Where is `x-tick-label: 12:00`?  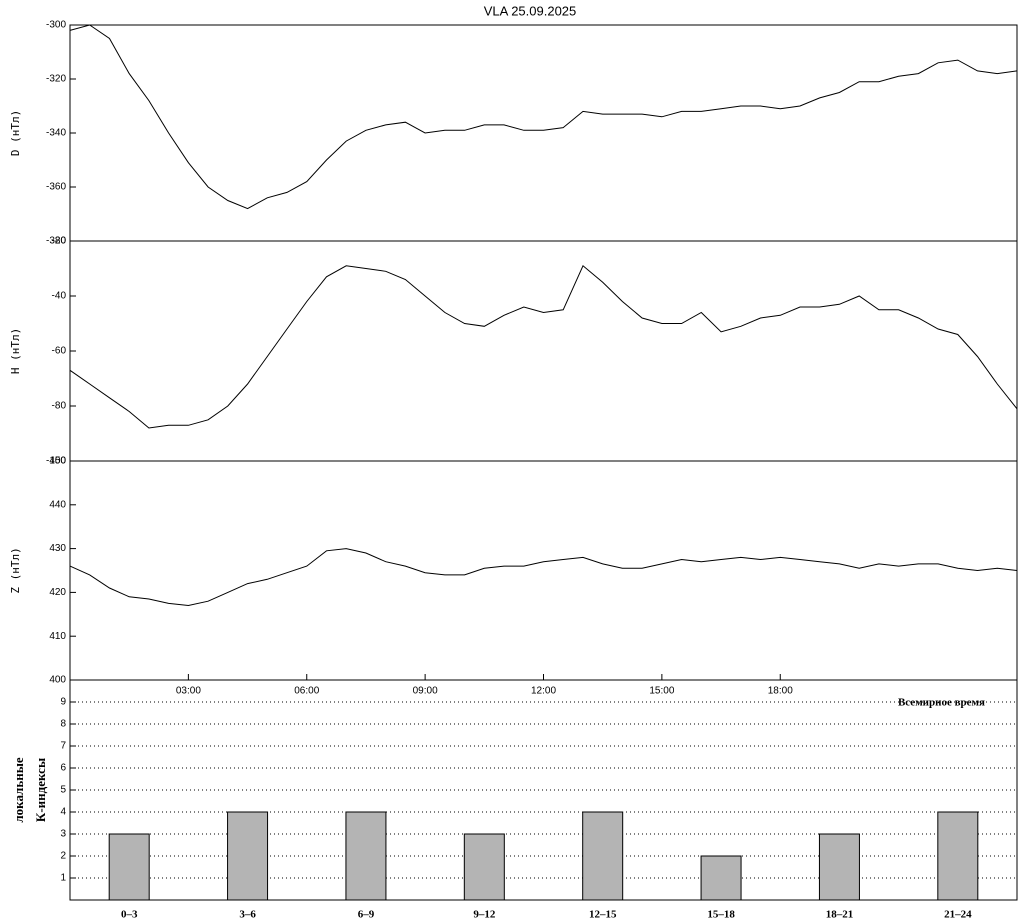 x-tick-label: 12:00 is located at coordinates (543, 691).